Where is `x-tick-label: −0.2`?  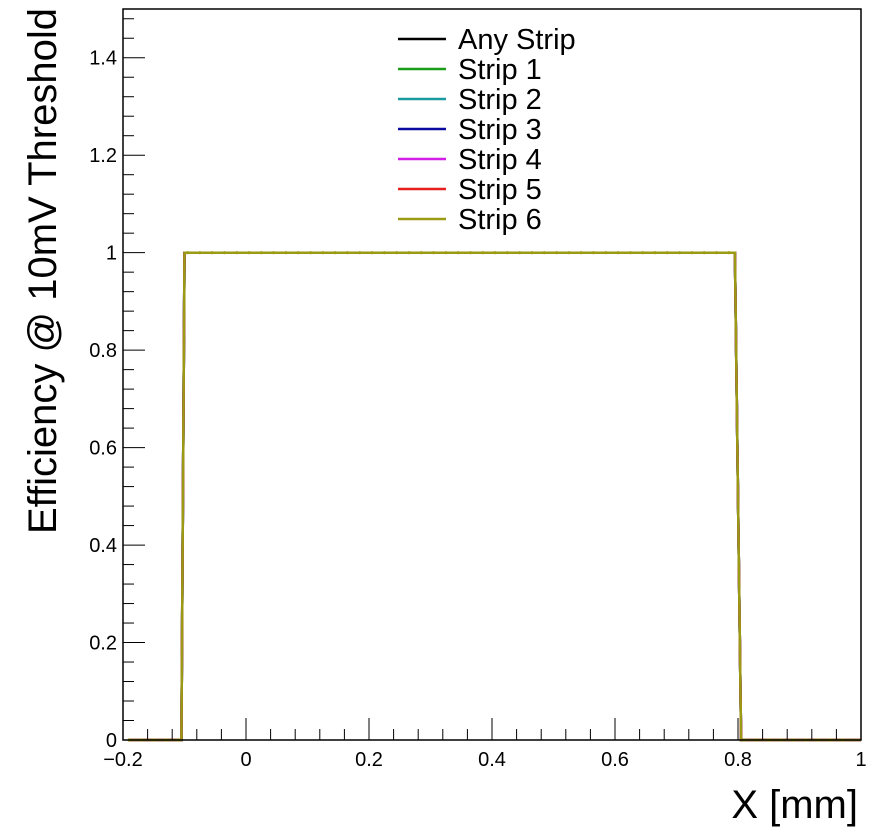 x-tick-label: −0.2 is located at coordinates (122, 760).